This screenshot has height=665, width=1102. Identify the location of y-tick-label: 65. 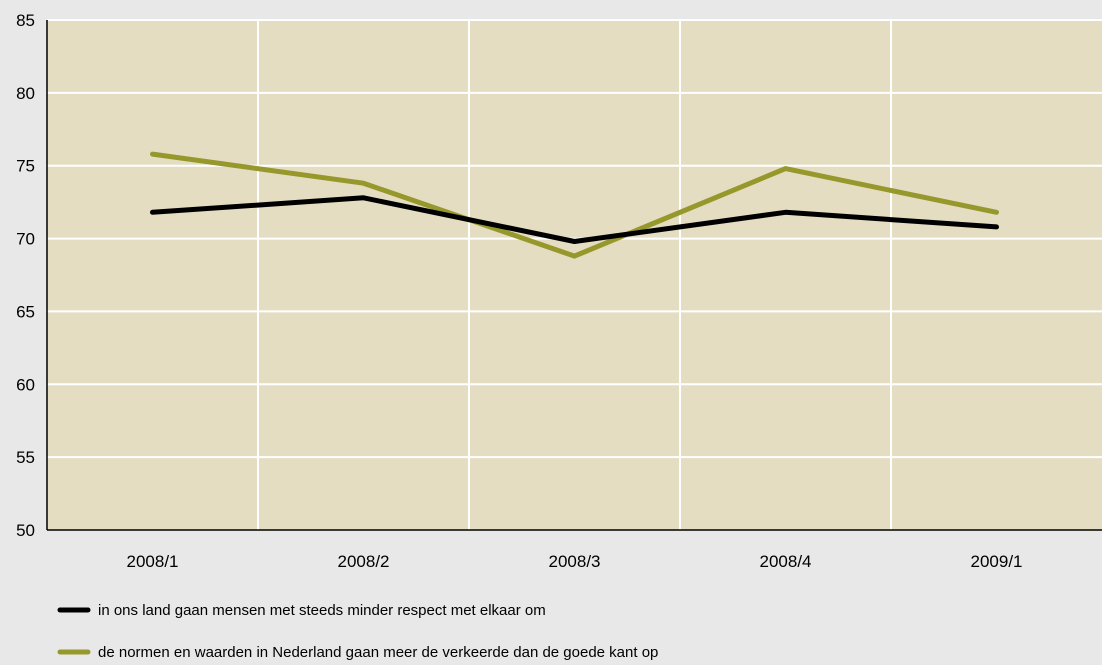
(25, 311).